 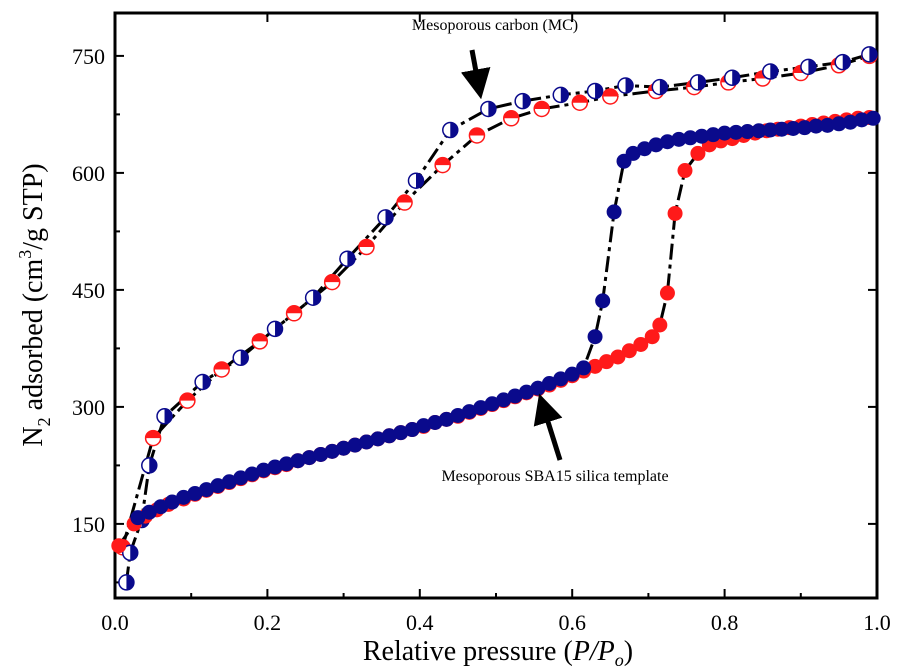 I want to click on y-axis-title-subscript: 2, so click(x=44, y=421).